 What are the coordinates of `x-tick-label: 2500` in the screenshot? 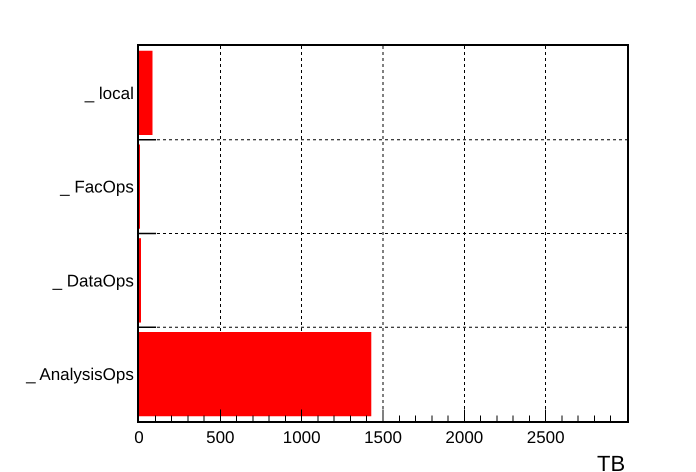 It's located at (545, 438).